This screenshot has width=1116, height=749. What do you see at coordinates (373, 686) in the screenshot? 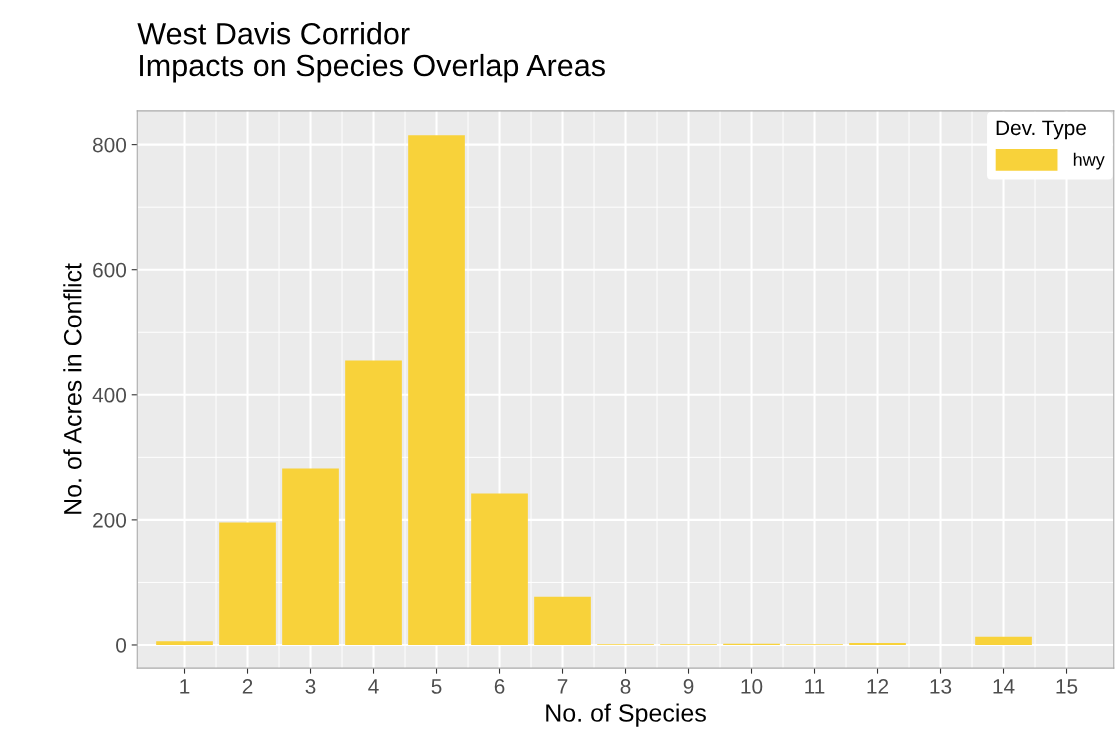
I see `x-tick-label: 4` at bounding box center [373, 686].